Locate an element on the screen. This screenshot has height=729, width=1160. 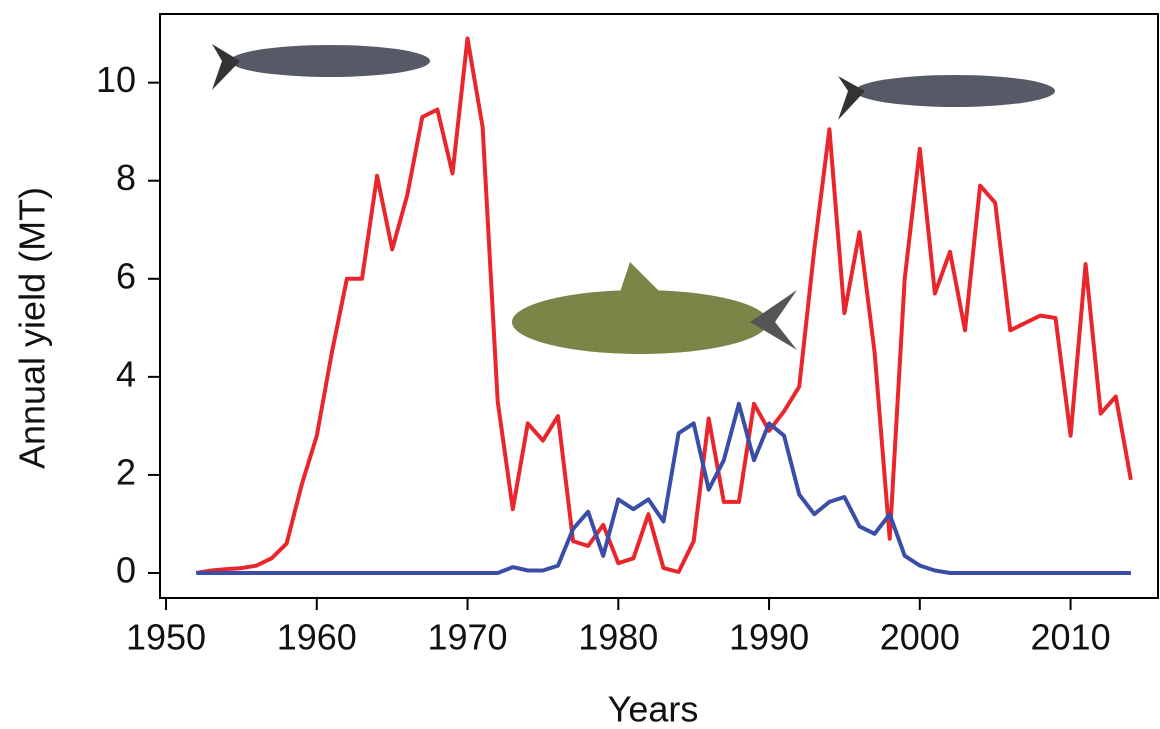
x-tick-label: 1990 is located at coordinates (769, 637).